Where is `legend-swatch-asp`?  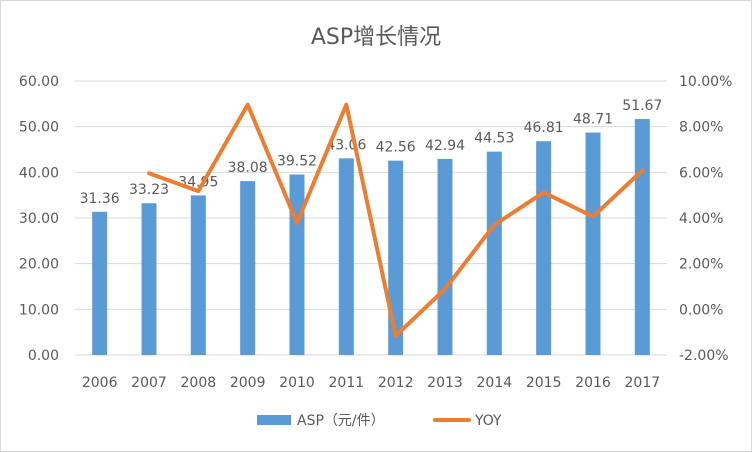
legend-swatch-asp is located at coordinates (274, 420).